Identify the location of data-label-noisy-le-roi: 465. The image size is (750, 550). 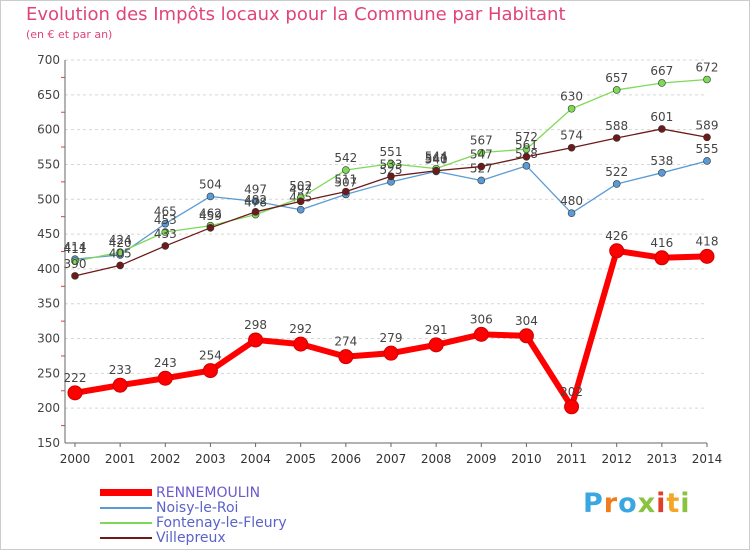
(165, 212).